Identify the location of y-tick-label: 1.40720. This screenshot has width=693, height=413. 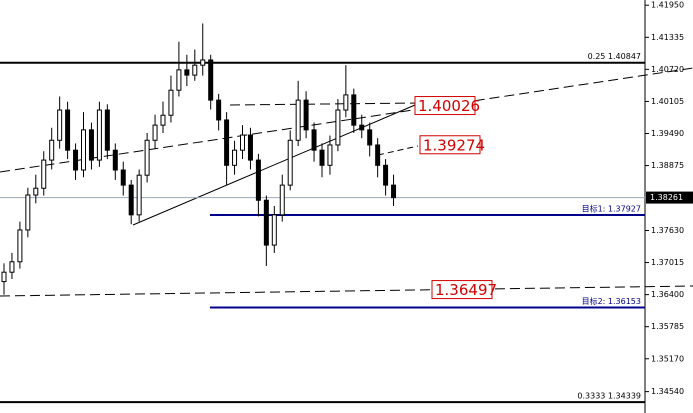
(667, 69).